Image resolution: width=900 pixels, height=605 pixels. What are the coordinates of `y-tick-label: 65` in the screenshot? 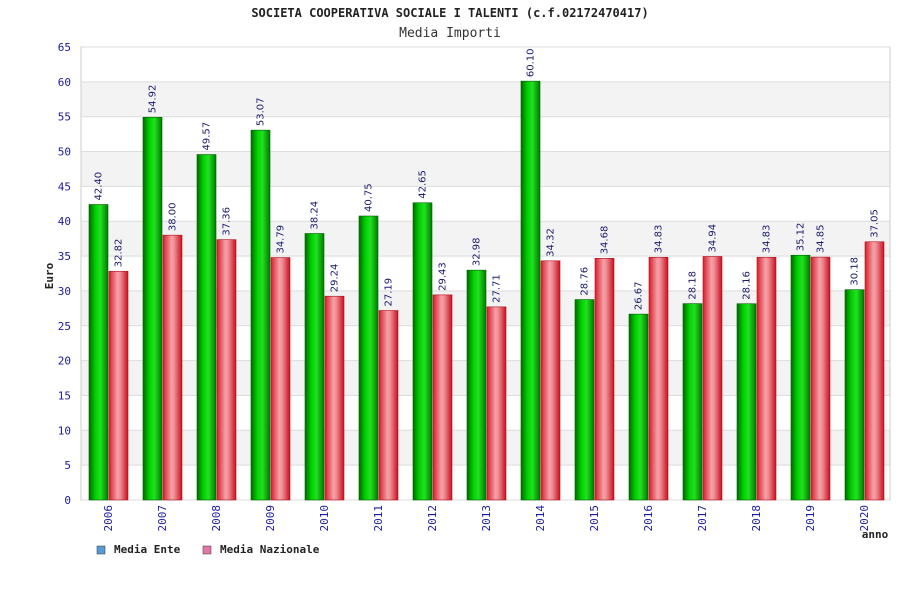 It's located at (64, 47).